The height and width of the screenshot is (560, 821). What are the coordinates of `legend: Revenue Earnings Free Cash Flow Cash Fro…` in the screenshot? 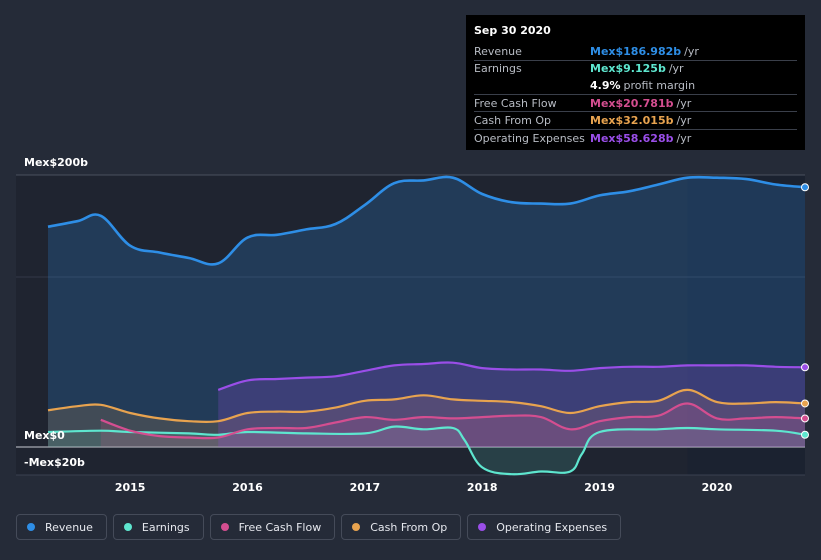 It's located at (319, 527).